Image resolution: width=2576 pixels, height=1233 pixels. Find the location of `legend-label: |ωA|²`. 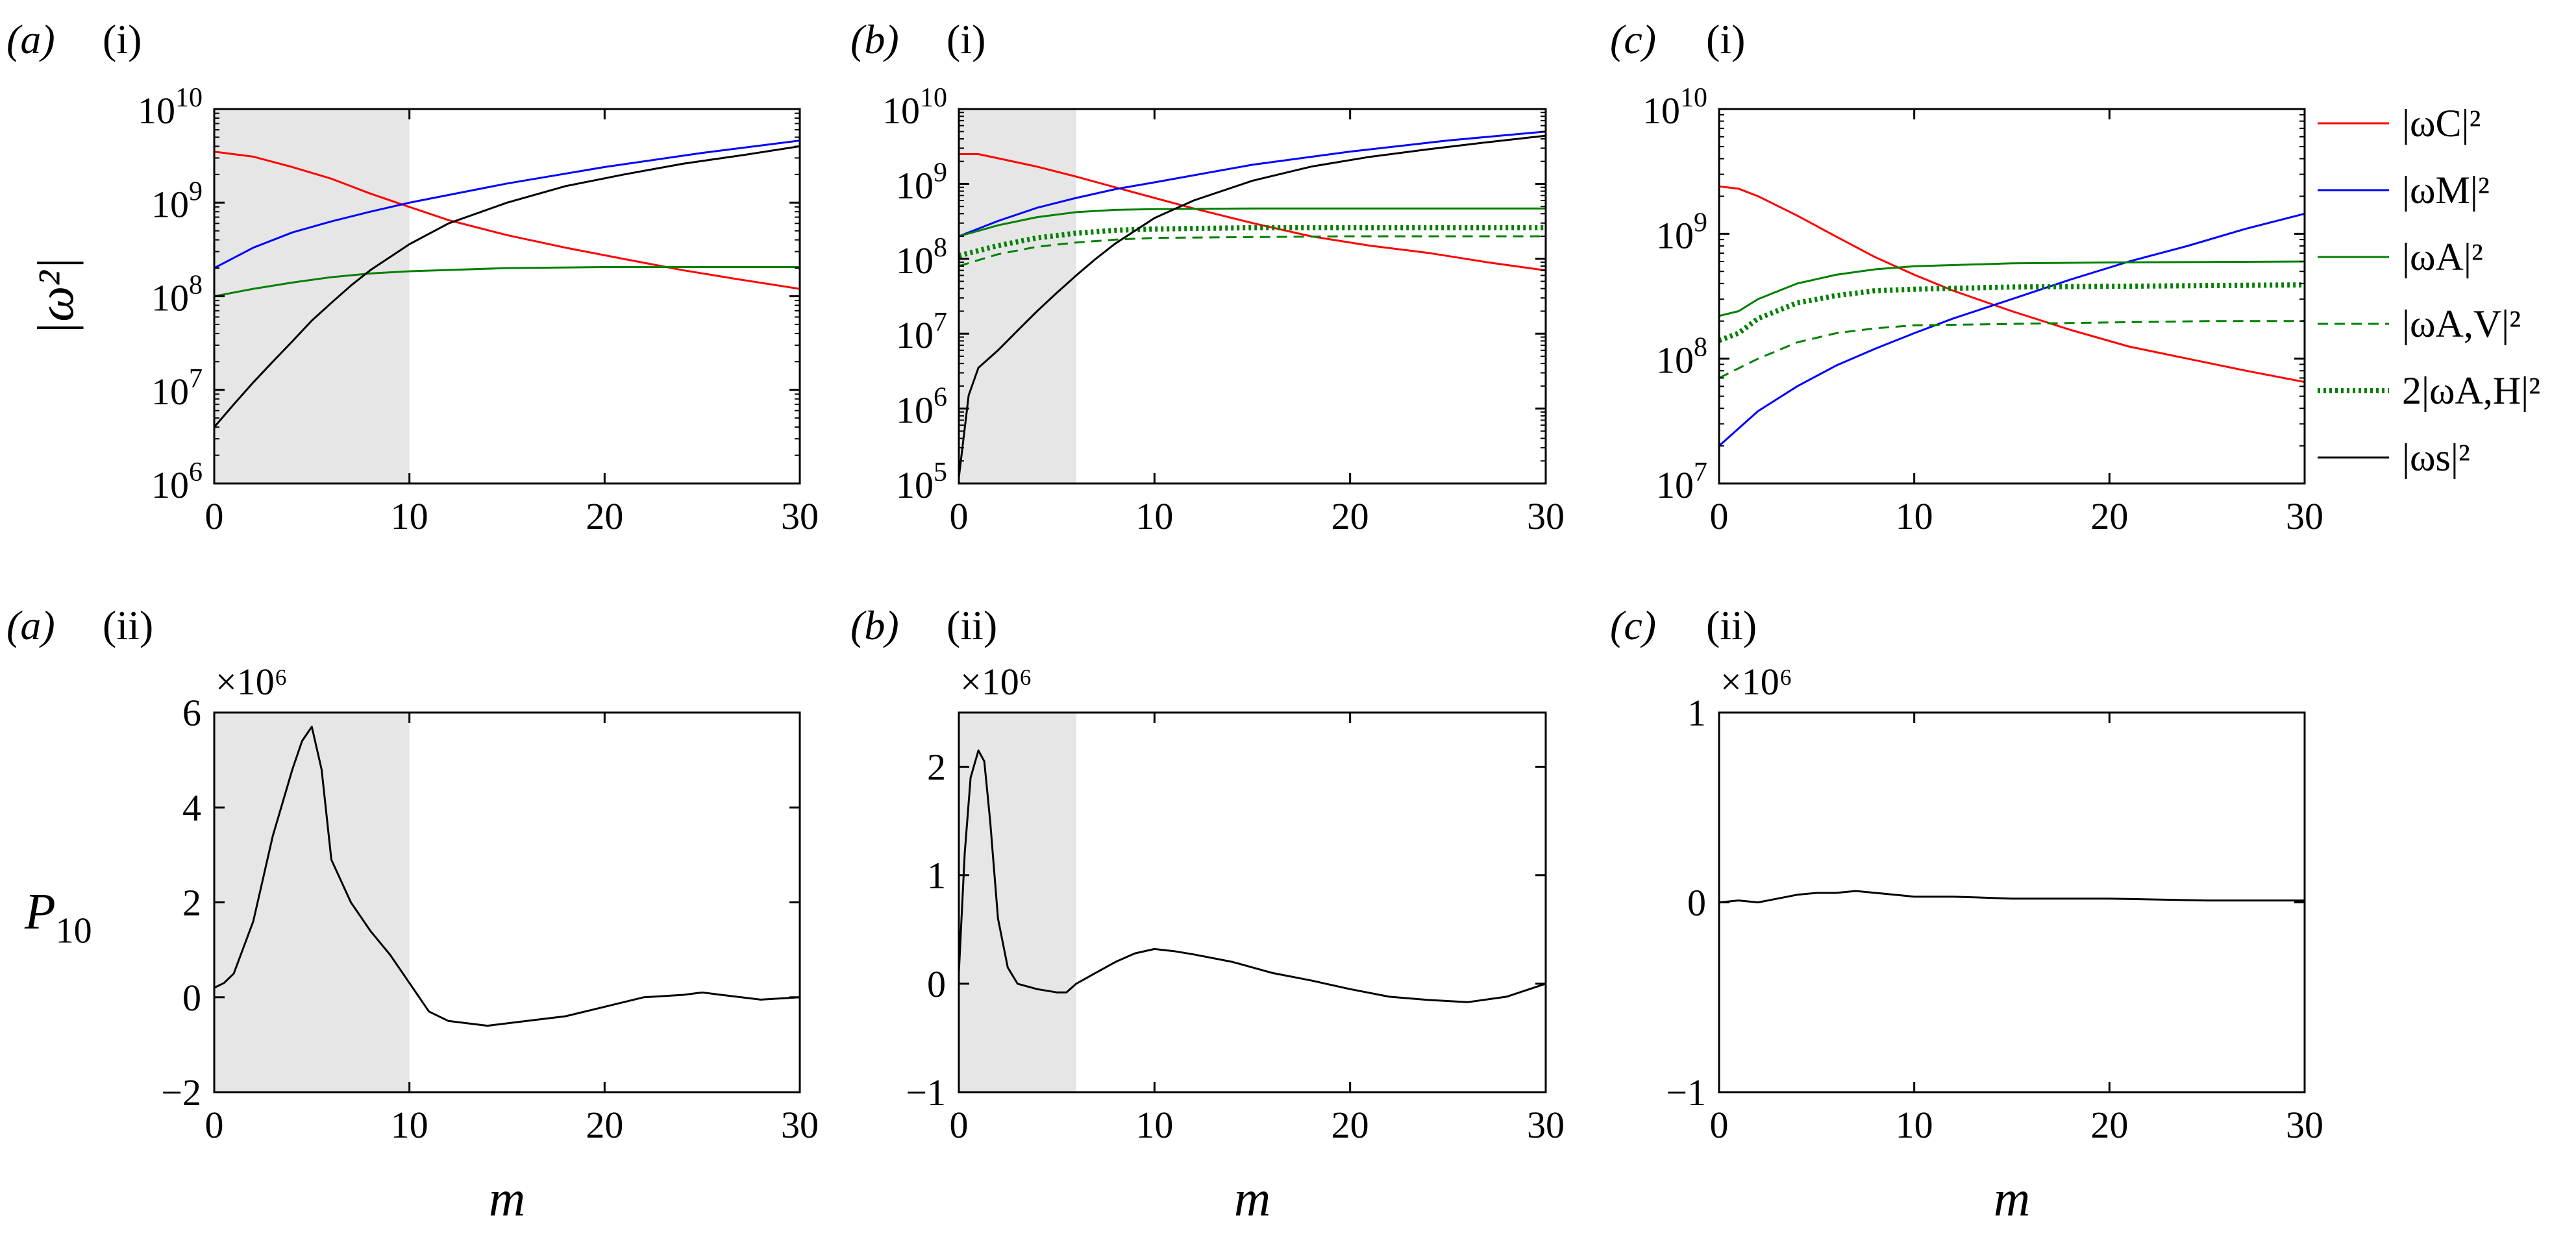

legend-label: |ωA|² is located at coordinates (2442, 257).